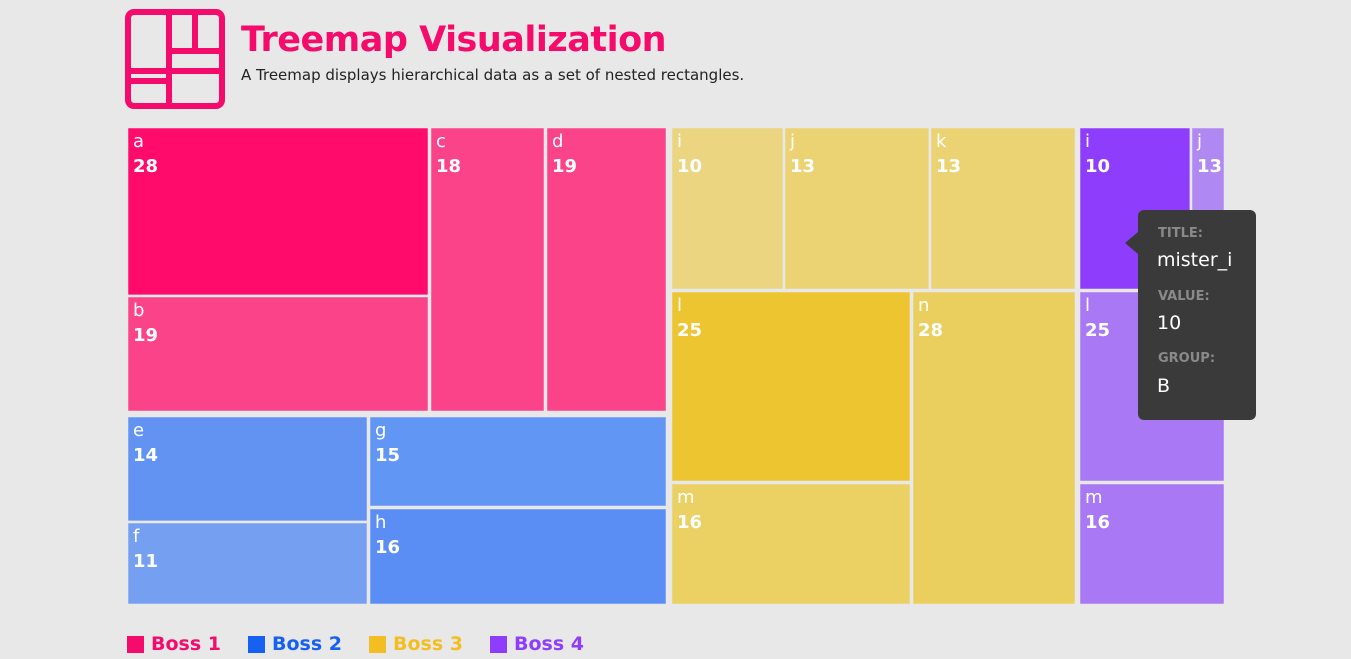  What do you see at coordinates (186, 644) in the screenshot?
I see `legend-label: Boss 1` at bounding box center [186, 644].